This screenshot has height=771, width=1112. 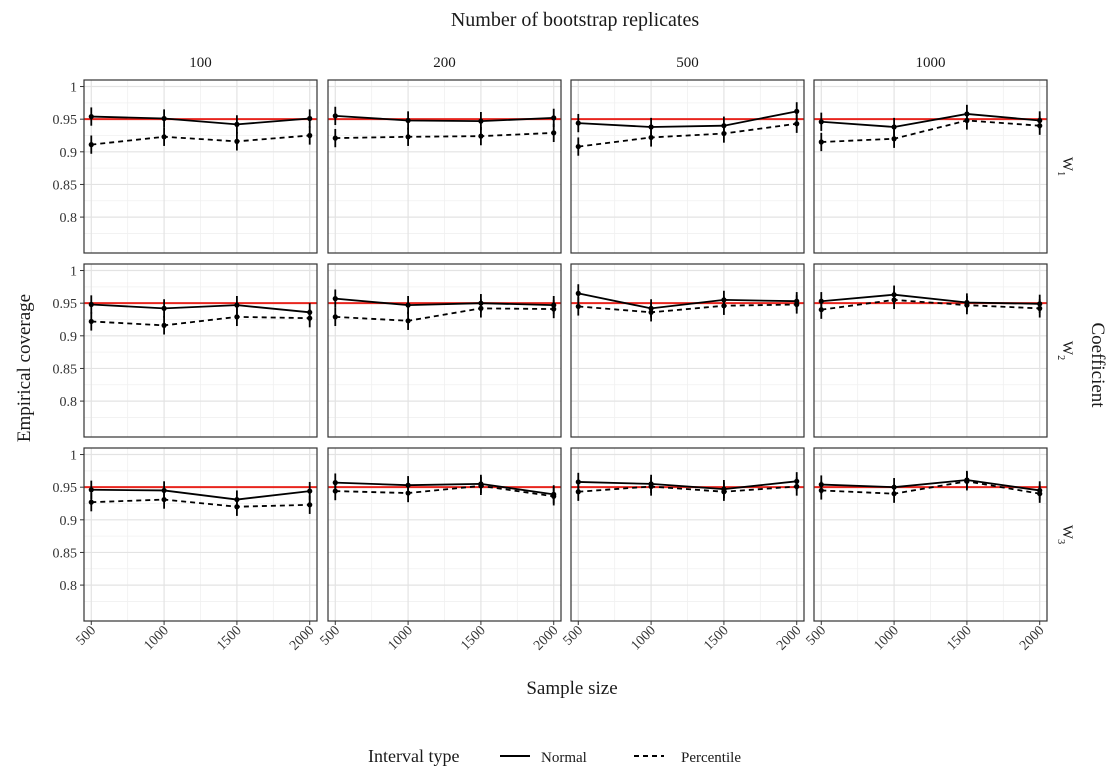 I want to click on row-strip-label: W2, so click(x=1065, y=350).